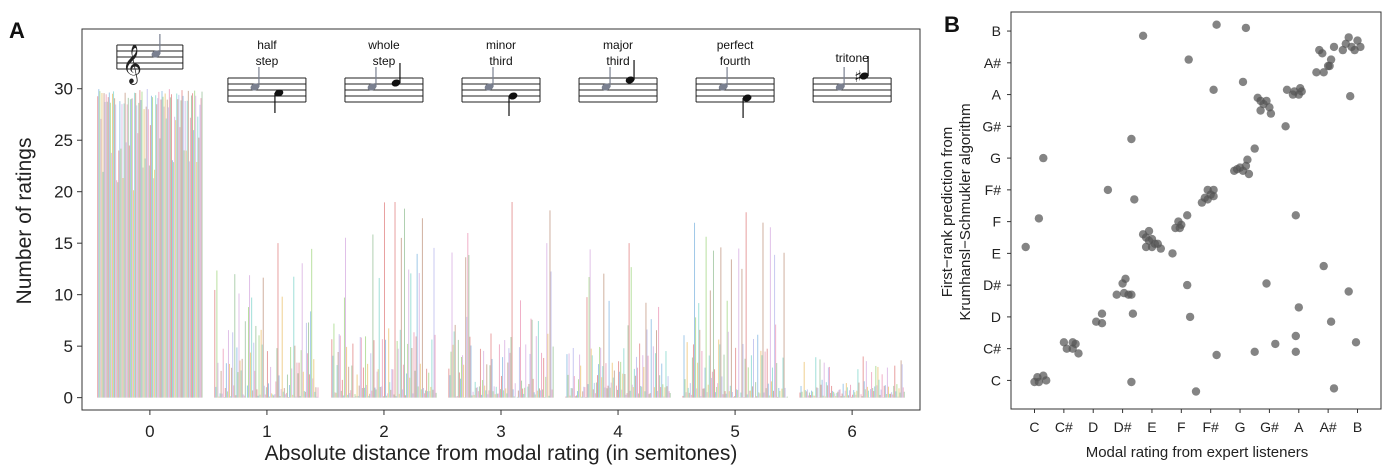 This screenshot has height=467, width=1398. What do you see at coordinates (1181, 427) in the screenshot?
I see `x-tick-label: F` at bounding box center [1181, 427].